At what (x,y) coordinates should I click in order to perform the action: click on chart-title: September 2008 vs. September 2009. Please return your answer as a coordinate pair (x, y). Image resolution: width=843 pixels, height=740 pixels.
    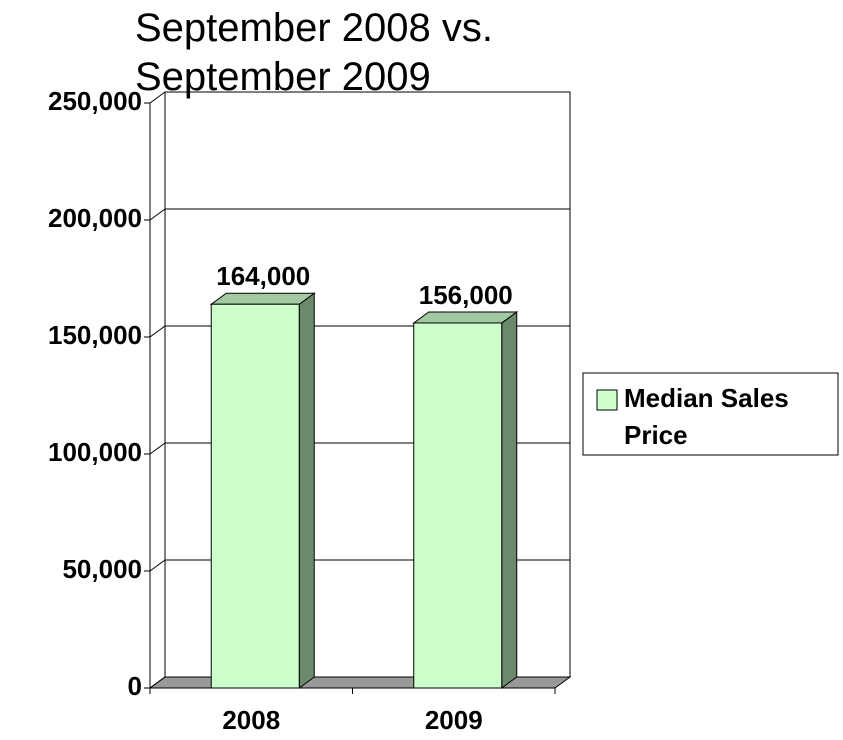
    Looking at the image, I should click on (314, 52).